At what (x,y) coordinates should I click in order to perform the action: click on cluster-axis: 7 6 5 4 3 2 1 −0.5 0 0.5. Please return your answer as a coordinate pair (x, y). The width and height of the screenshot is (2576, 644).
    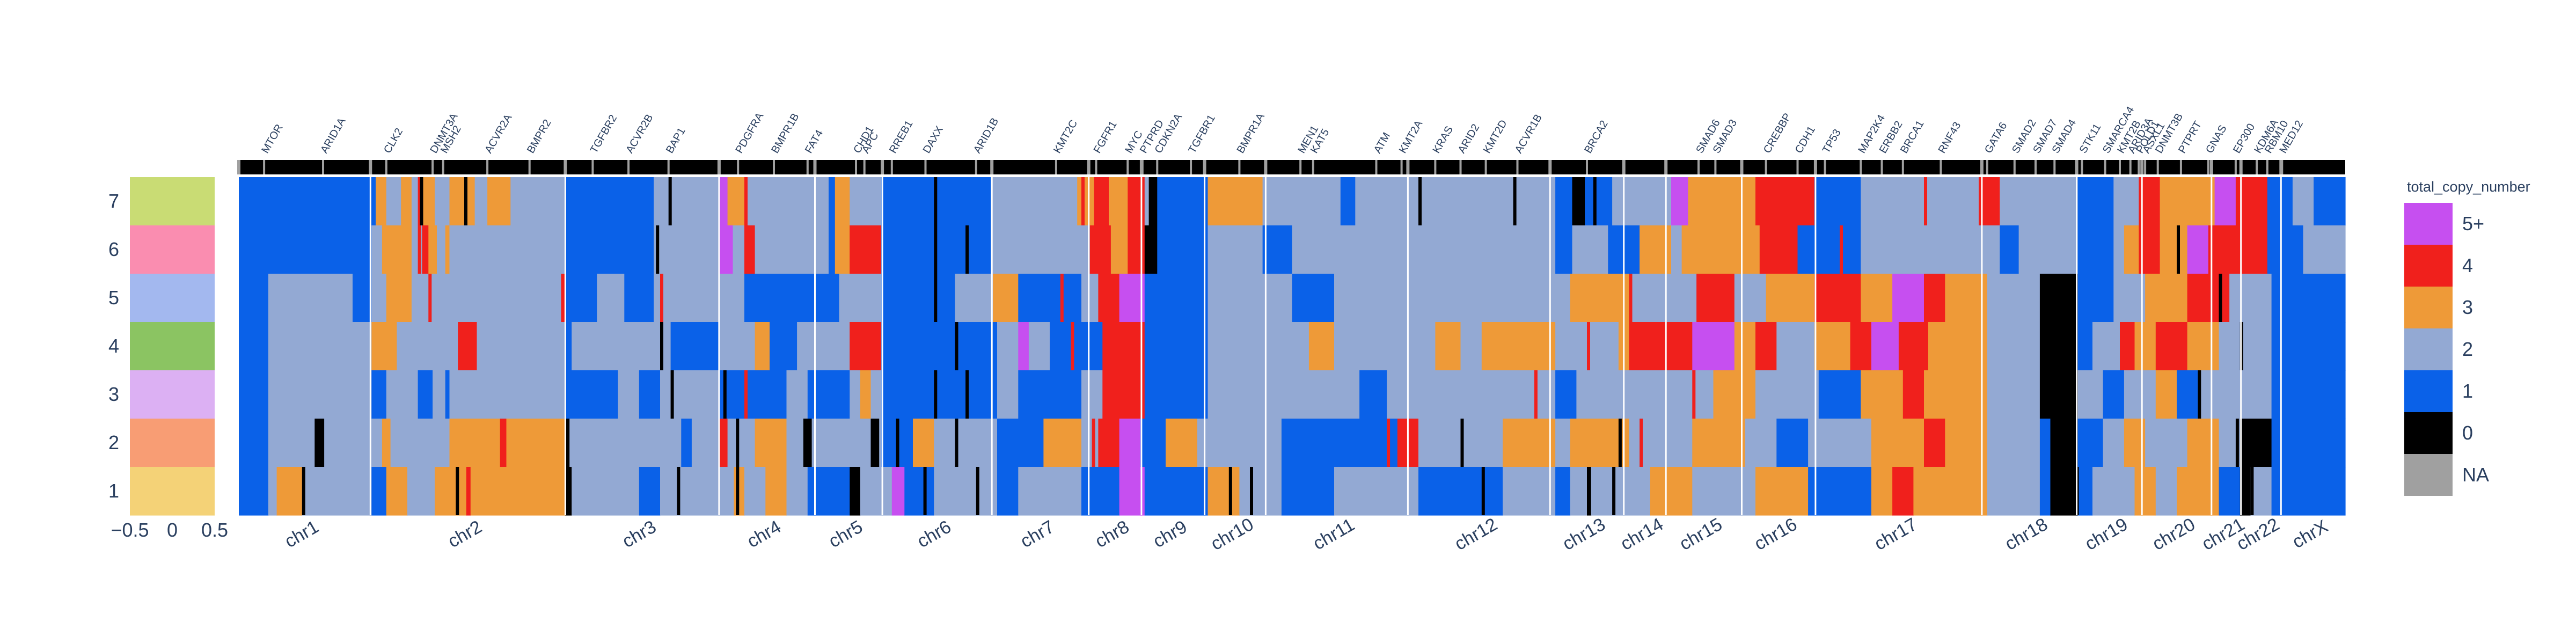
    Looking at the image, I should click on (168, 365).